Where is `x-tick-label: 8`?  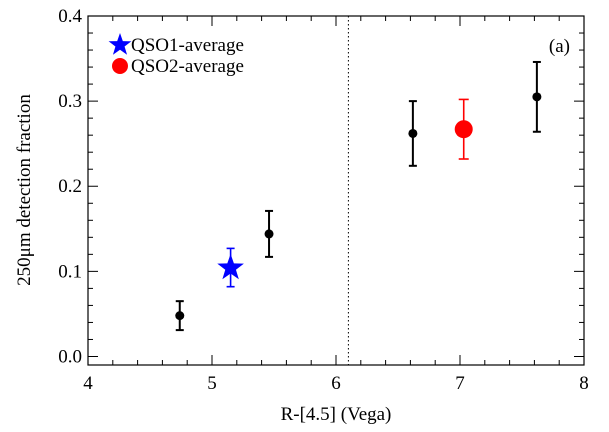 x-tick-label: 8 is located at coordinates (584, 383).